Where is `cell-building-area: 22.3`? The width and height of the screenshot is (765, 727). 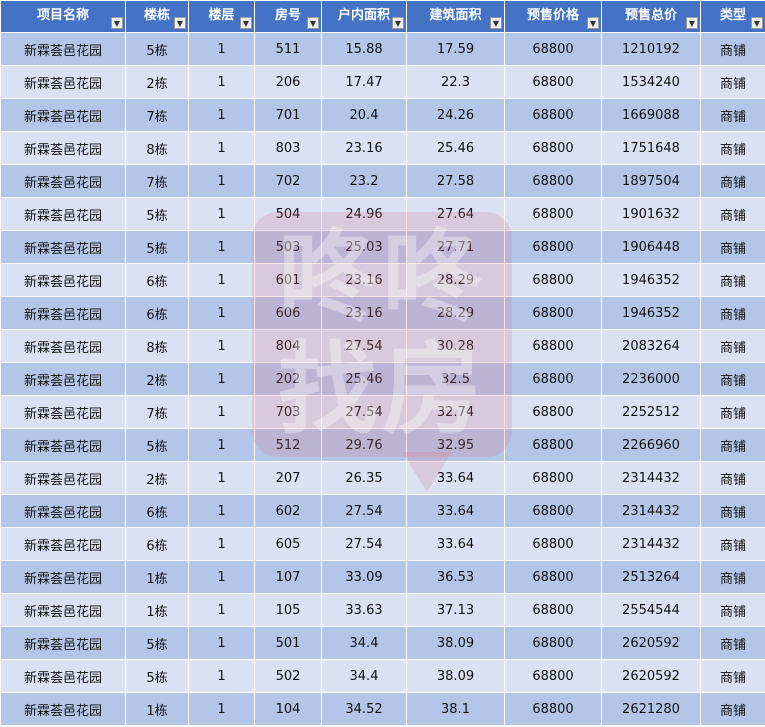
cell-building-area: 22.3 is located at coordinates (455, 82).